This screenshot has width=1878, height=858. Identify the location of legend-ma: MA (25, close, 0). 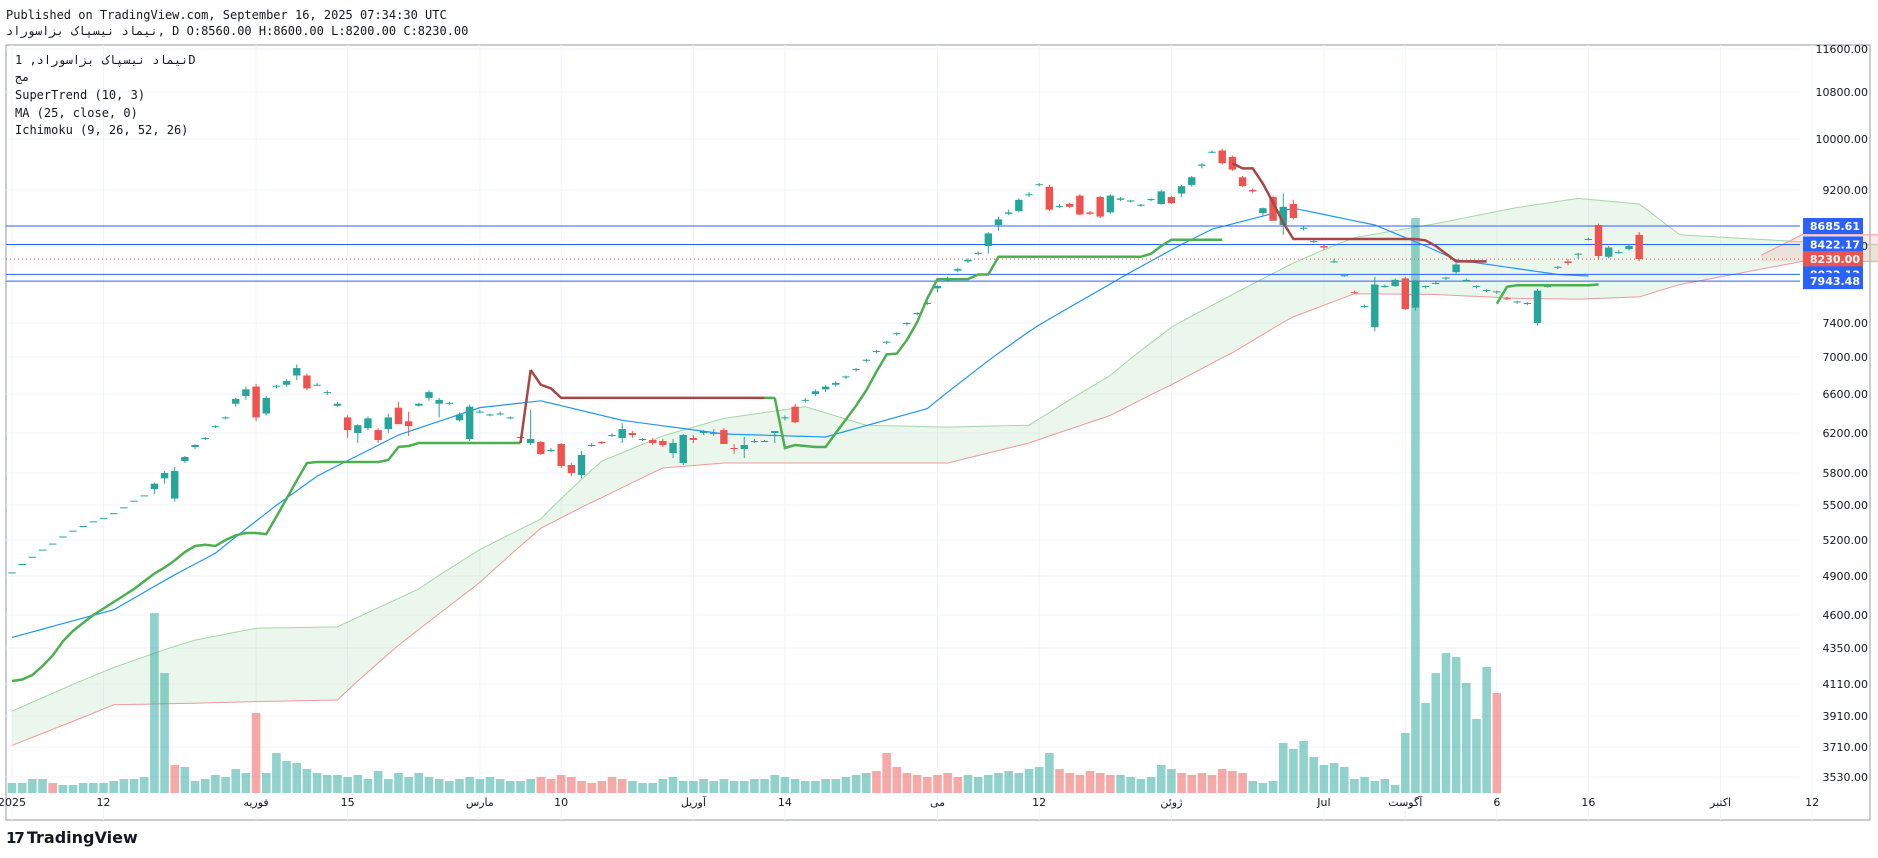
(76, 113).